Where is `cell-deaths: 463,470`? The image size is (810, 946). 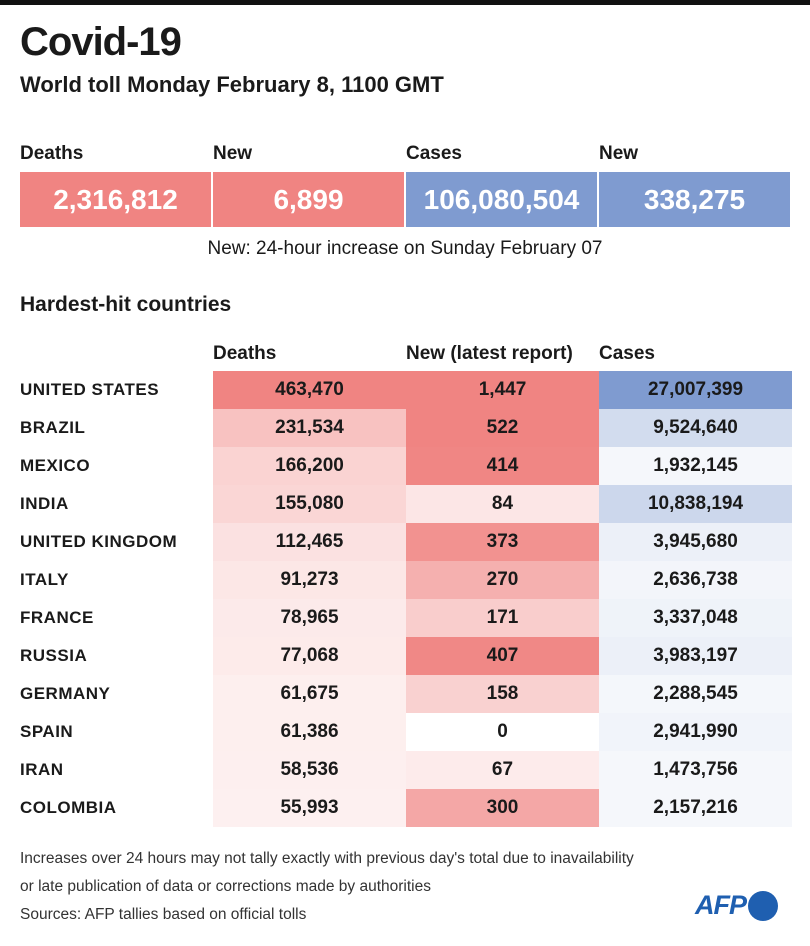
cell-deaths: 463,470 is located at coordinates (309, 390).